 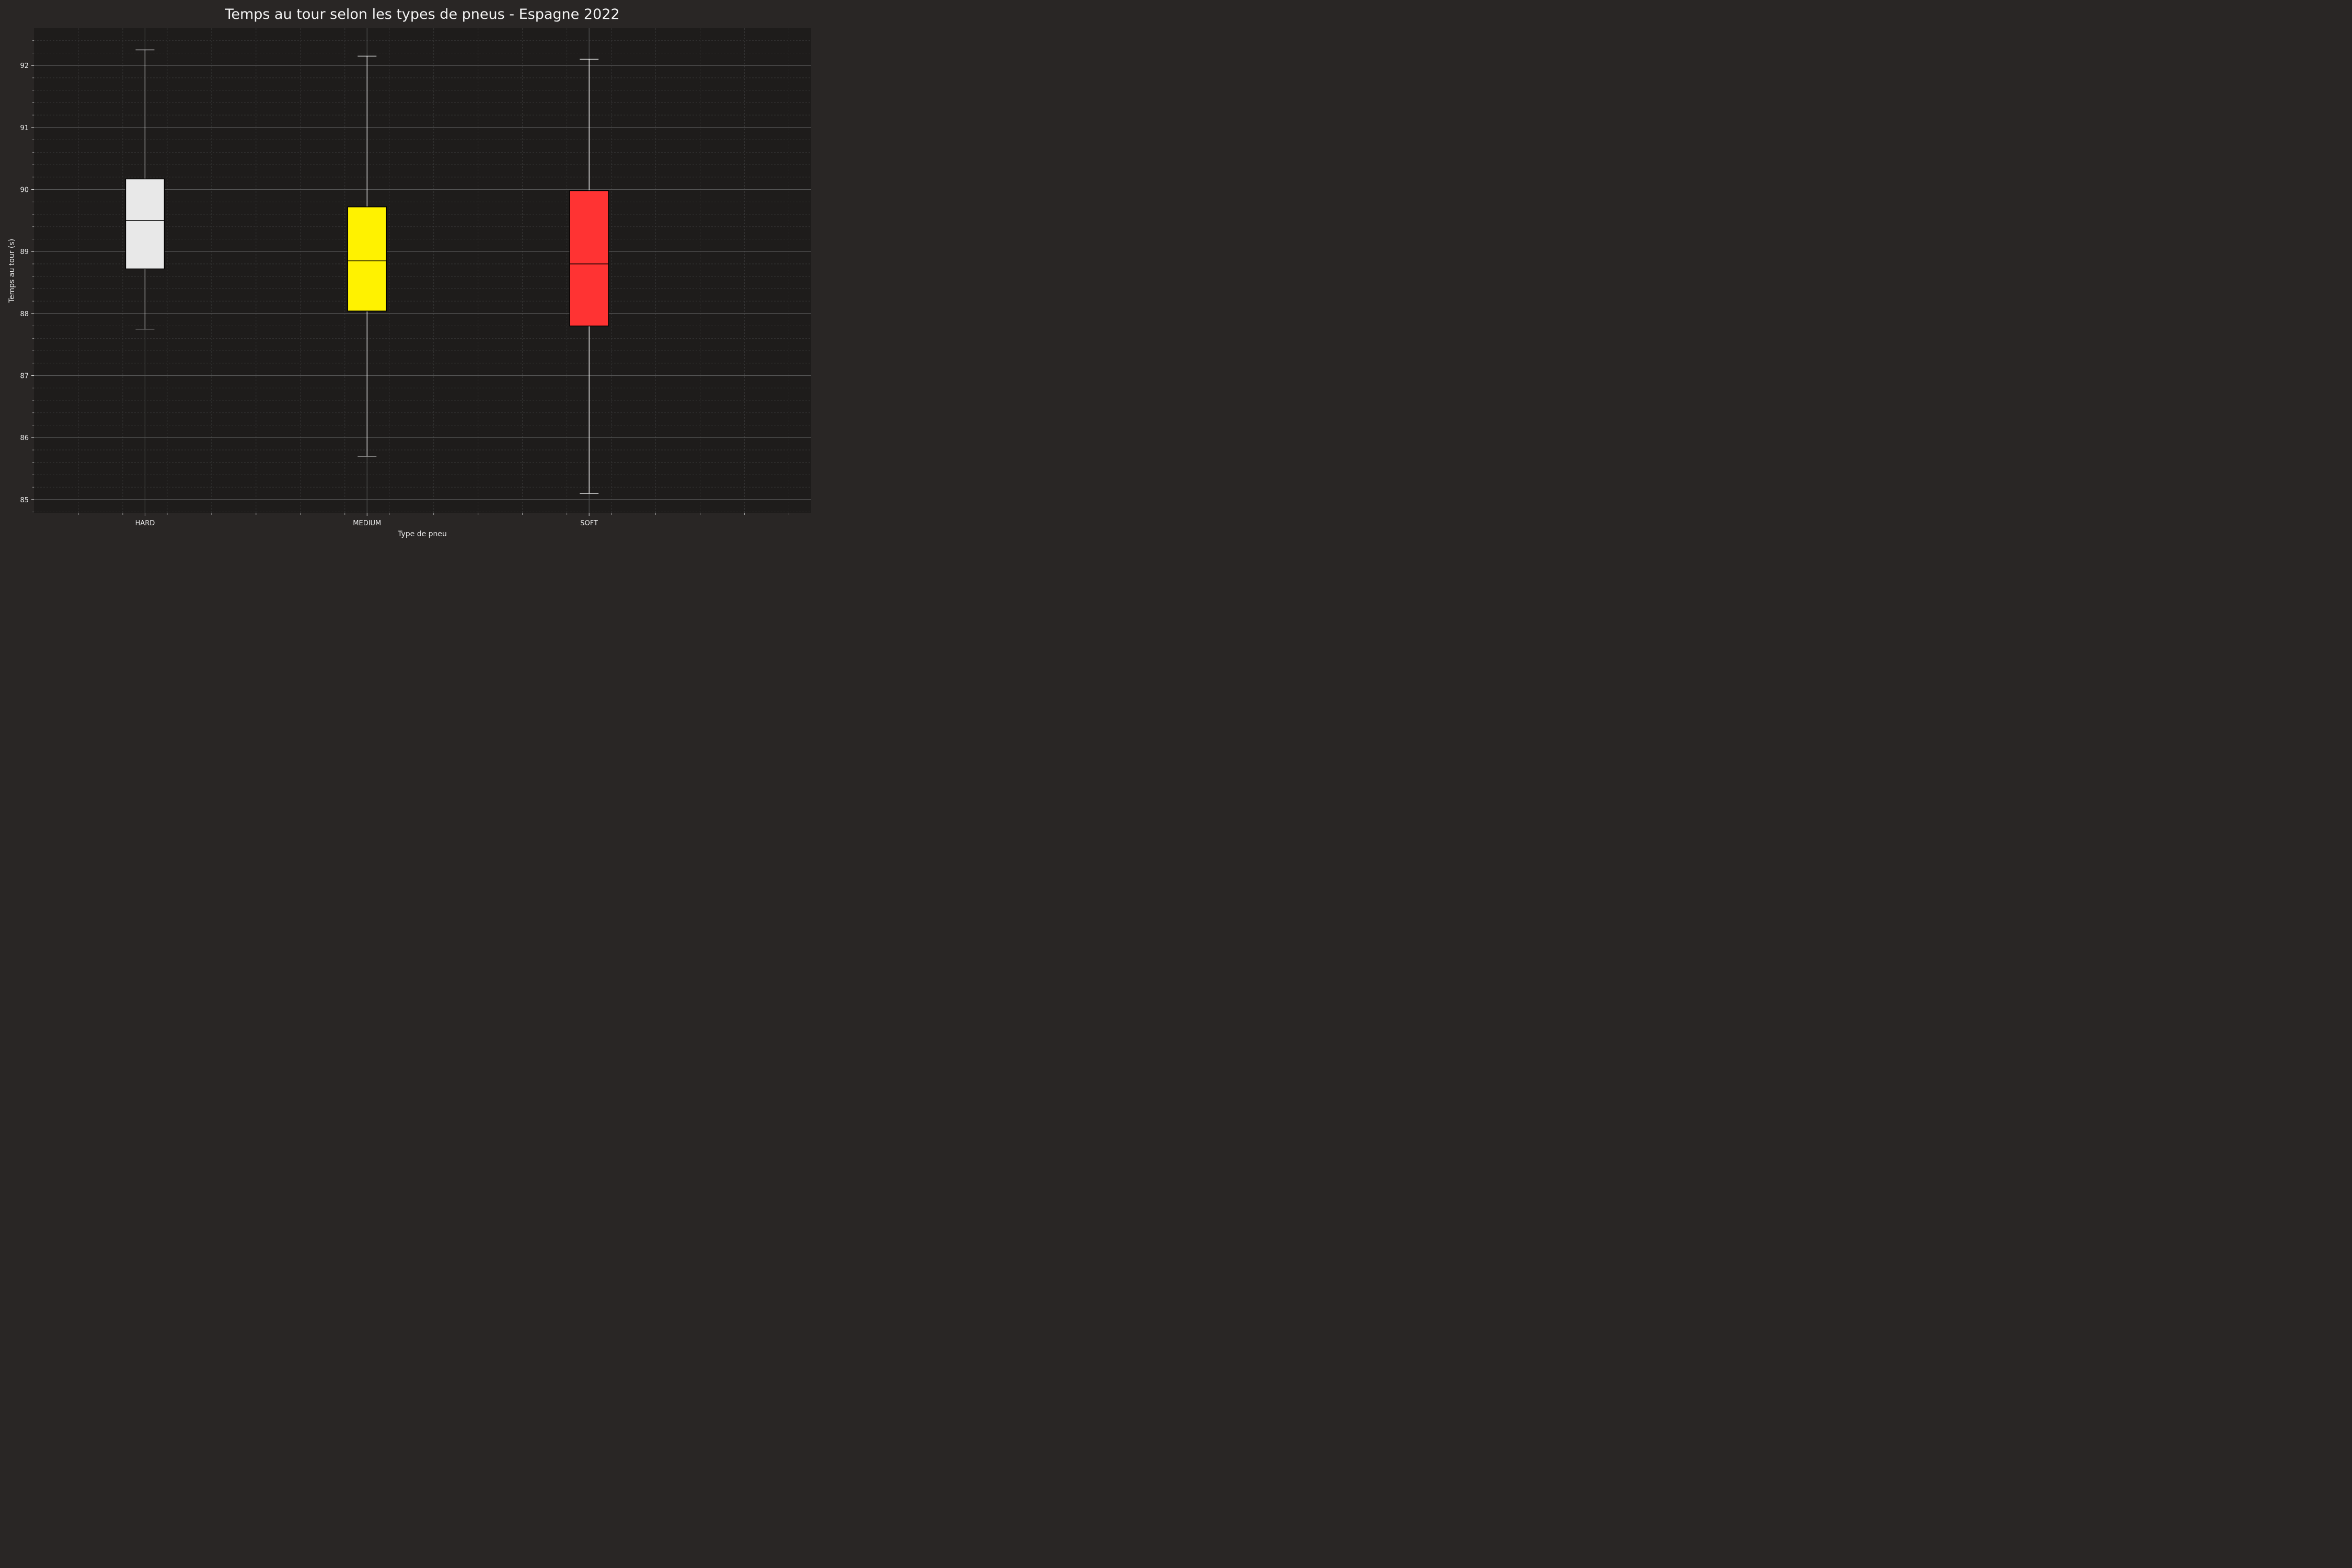 I want to click on y-tick-label: 92, so click(x=24, y=66).